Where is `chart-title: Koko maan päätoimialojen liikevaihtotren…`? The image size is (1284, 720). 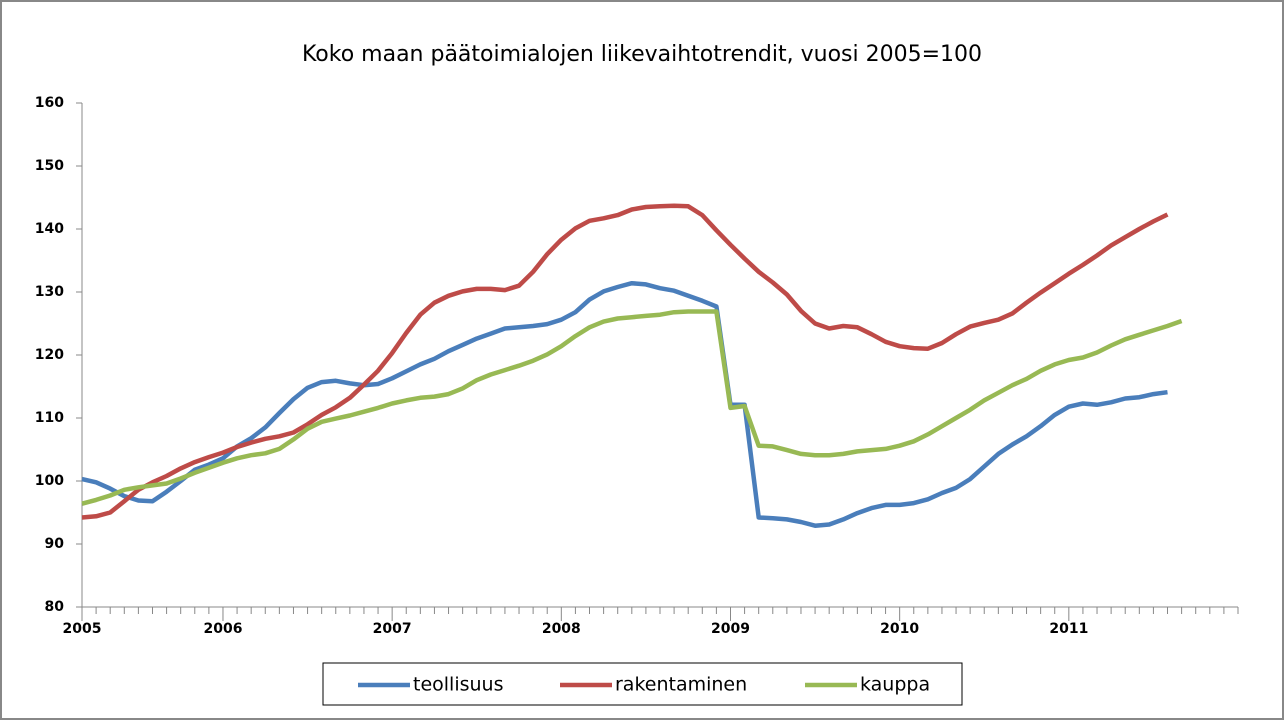
chart-title: Koko maan päätoimialojen liikevaihtotren… is located at coordinates (642, 54).